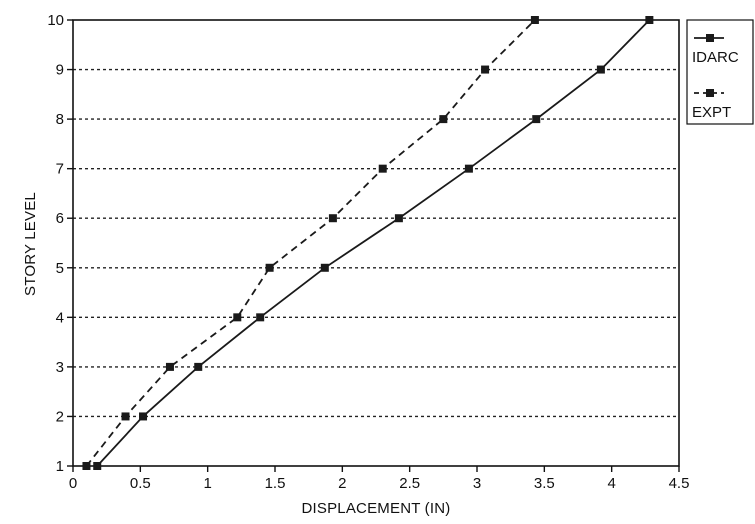  What do you see at coordinates (376, 508) in the screenshot?
I see `x-axis-title: DISPLACEMENT (IN)` at bounding box center [376, 508].